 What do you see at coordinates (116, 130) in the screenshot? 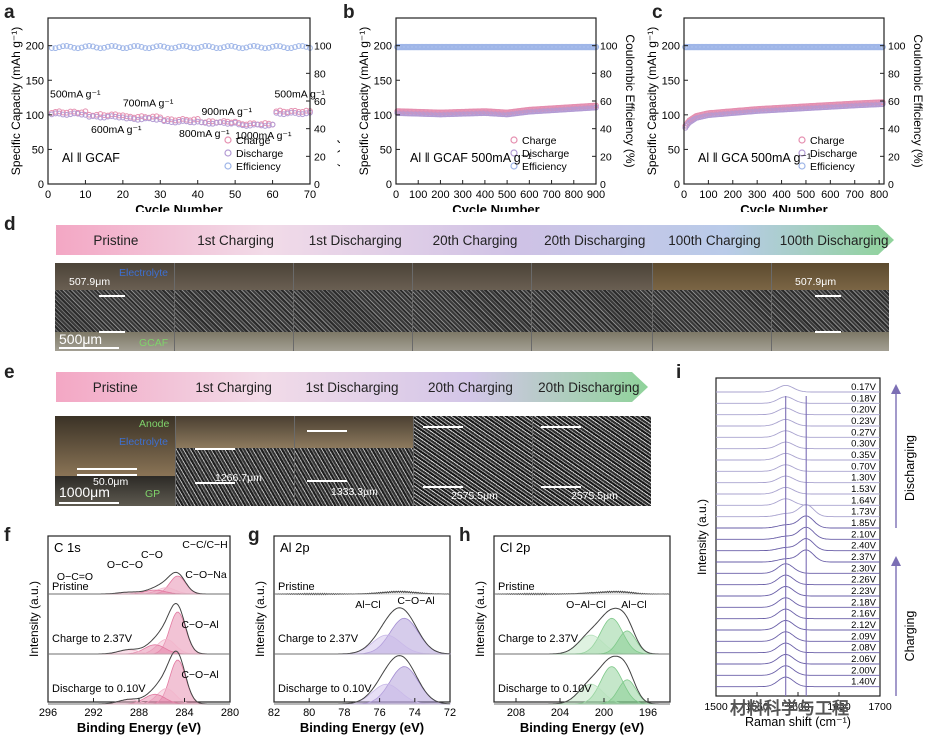
I see `rate-label: 600mA g⁻¹` at bounding box center [116, 130].